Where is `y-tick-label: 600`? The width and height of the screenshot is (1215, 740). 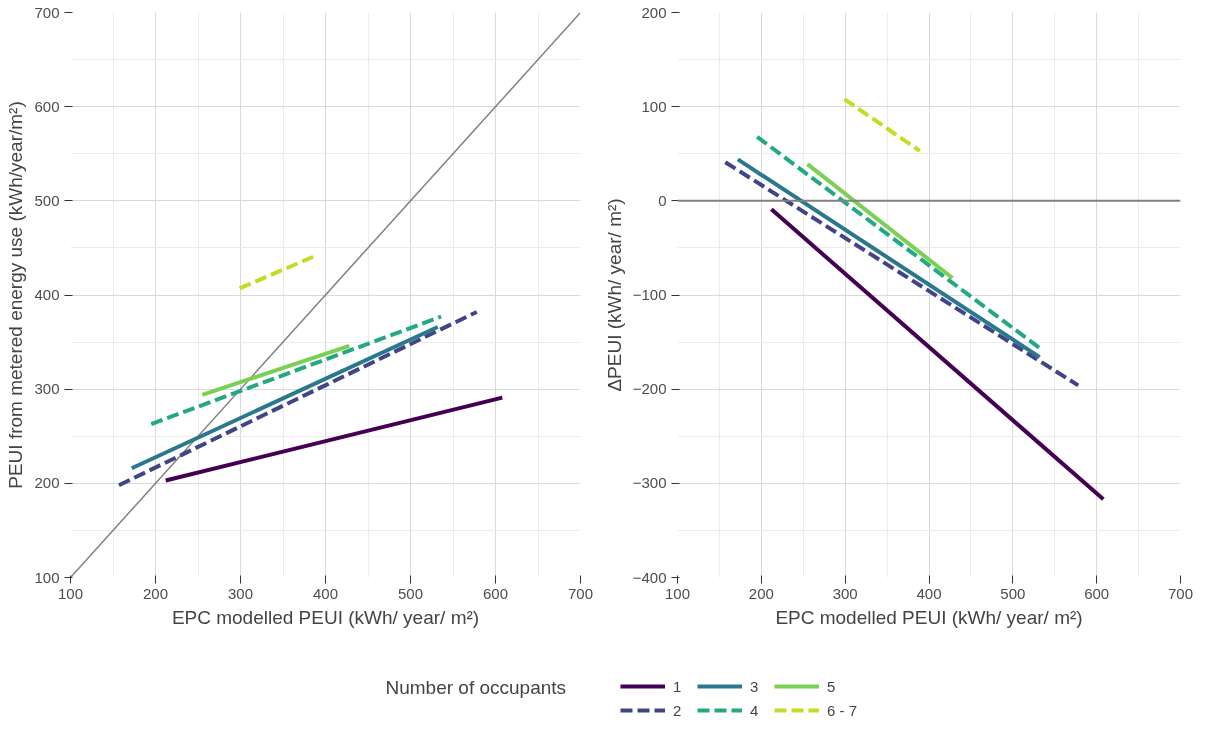 y-tick-label: 600 is located at coordinates (47, 106).